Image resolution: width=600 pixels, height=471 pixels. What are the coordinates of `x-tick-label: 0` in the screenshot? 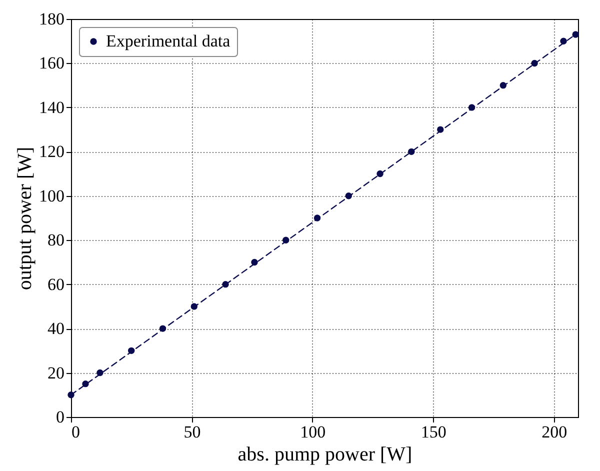 It's located at (76, 432).